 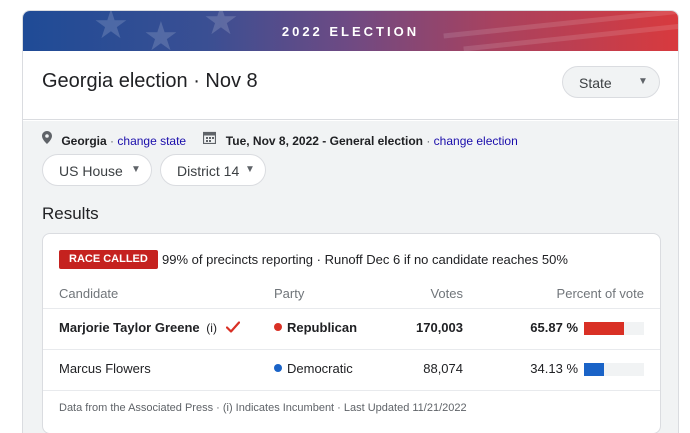 I want to click on location-pin-icon, so click(x=47, y=137).